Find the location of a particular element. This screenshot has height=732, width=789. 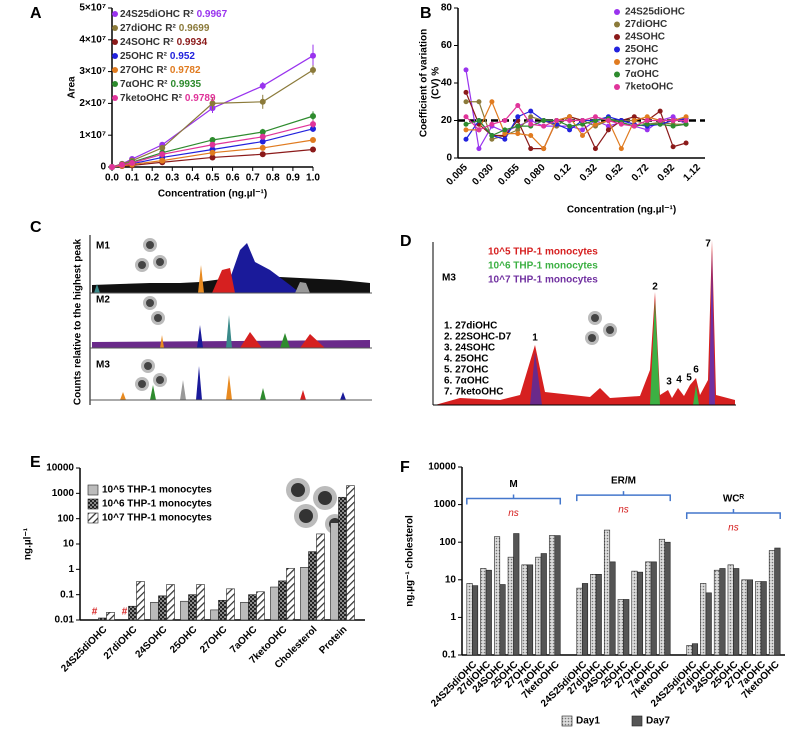

y-tick-label: 1×10⁷ is located at coordinates (92, 135).